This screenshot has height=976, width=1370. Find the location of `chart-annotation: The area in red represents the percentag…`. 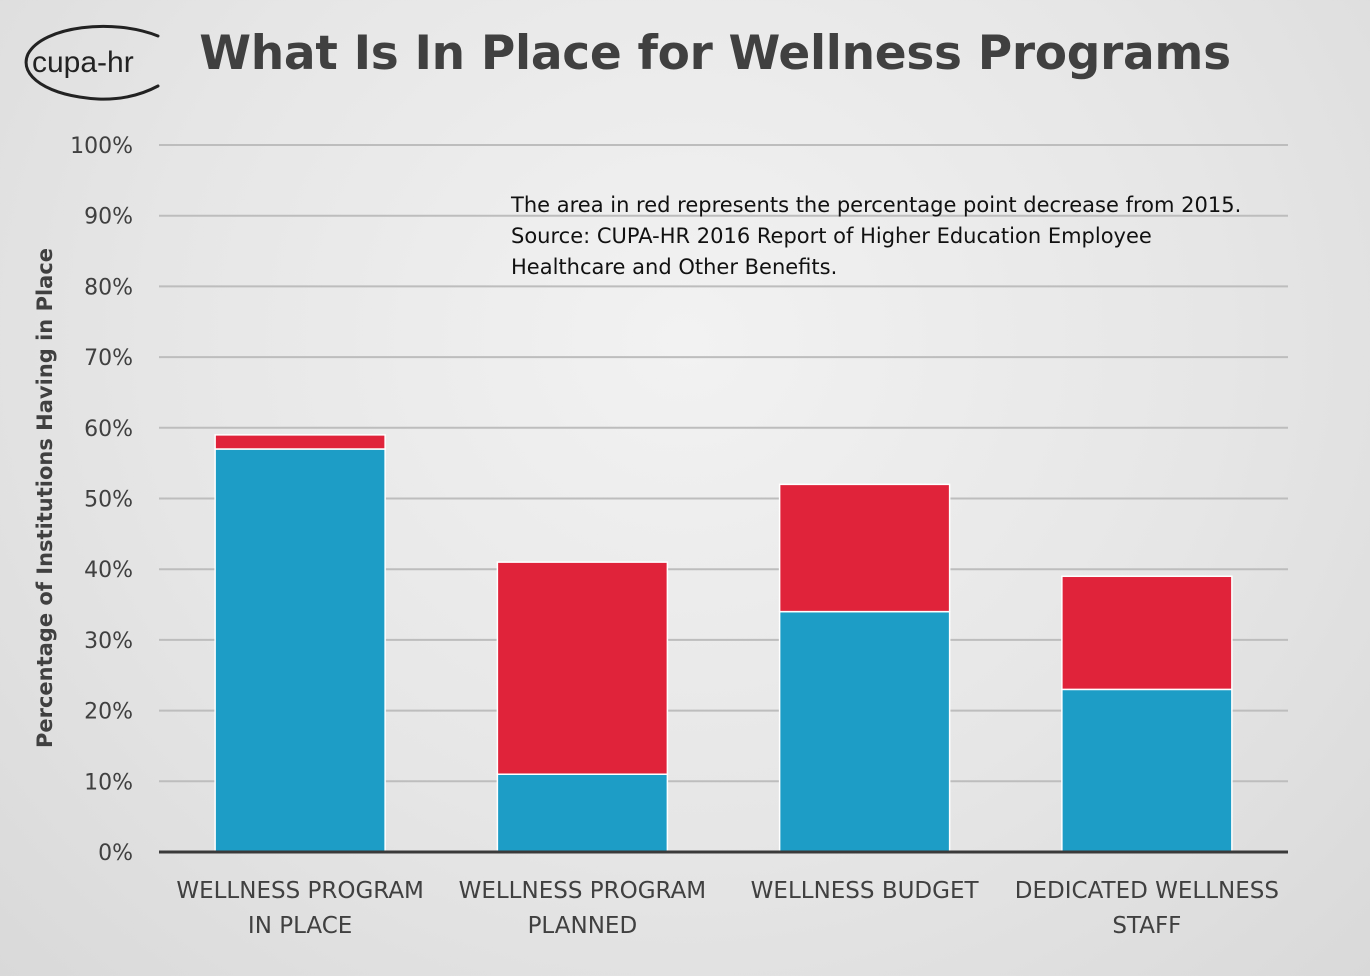

chart-annotation: The area in red represents the percentag… is located at coordinates (876, 236).